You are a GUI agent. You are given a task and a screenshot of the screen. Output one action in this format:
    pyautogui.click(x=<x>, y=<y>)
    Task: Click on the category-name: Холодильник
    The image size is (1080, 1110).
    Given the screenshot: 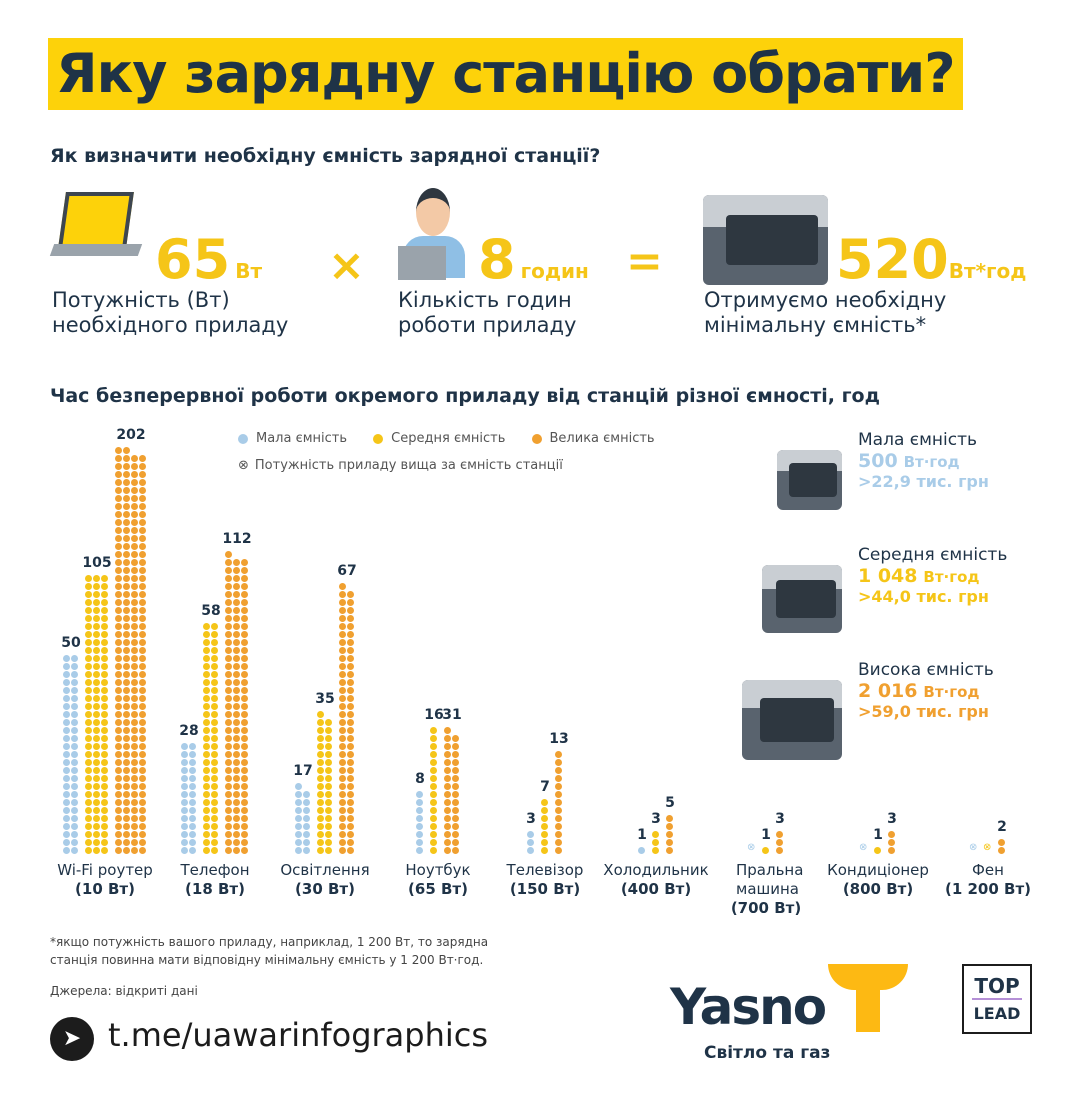 What is the action you would take?
    pyautogui.click(x=656, y=870)
    